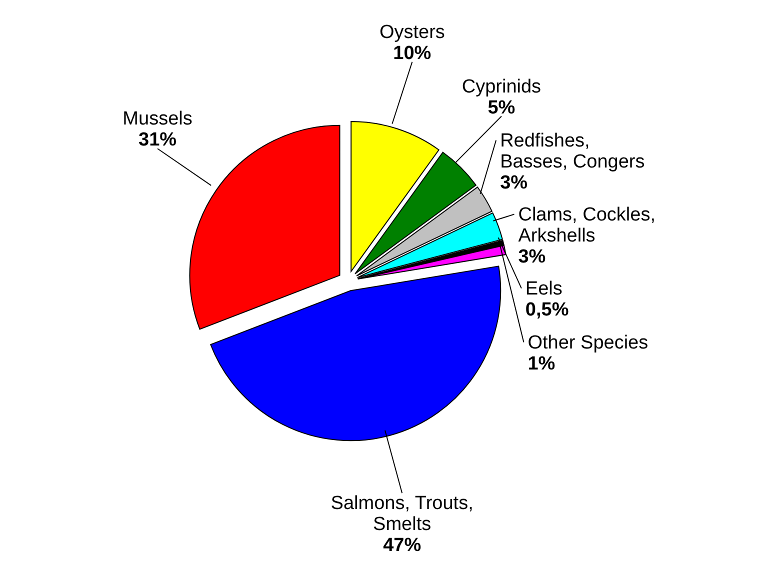 The height and width of the screenshot is (577, 771). What do you see at coordinates (412, 32) in the screenshot?
I see `slice-label: Oysters` at bounding box center [412, 32].